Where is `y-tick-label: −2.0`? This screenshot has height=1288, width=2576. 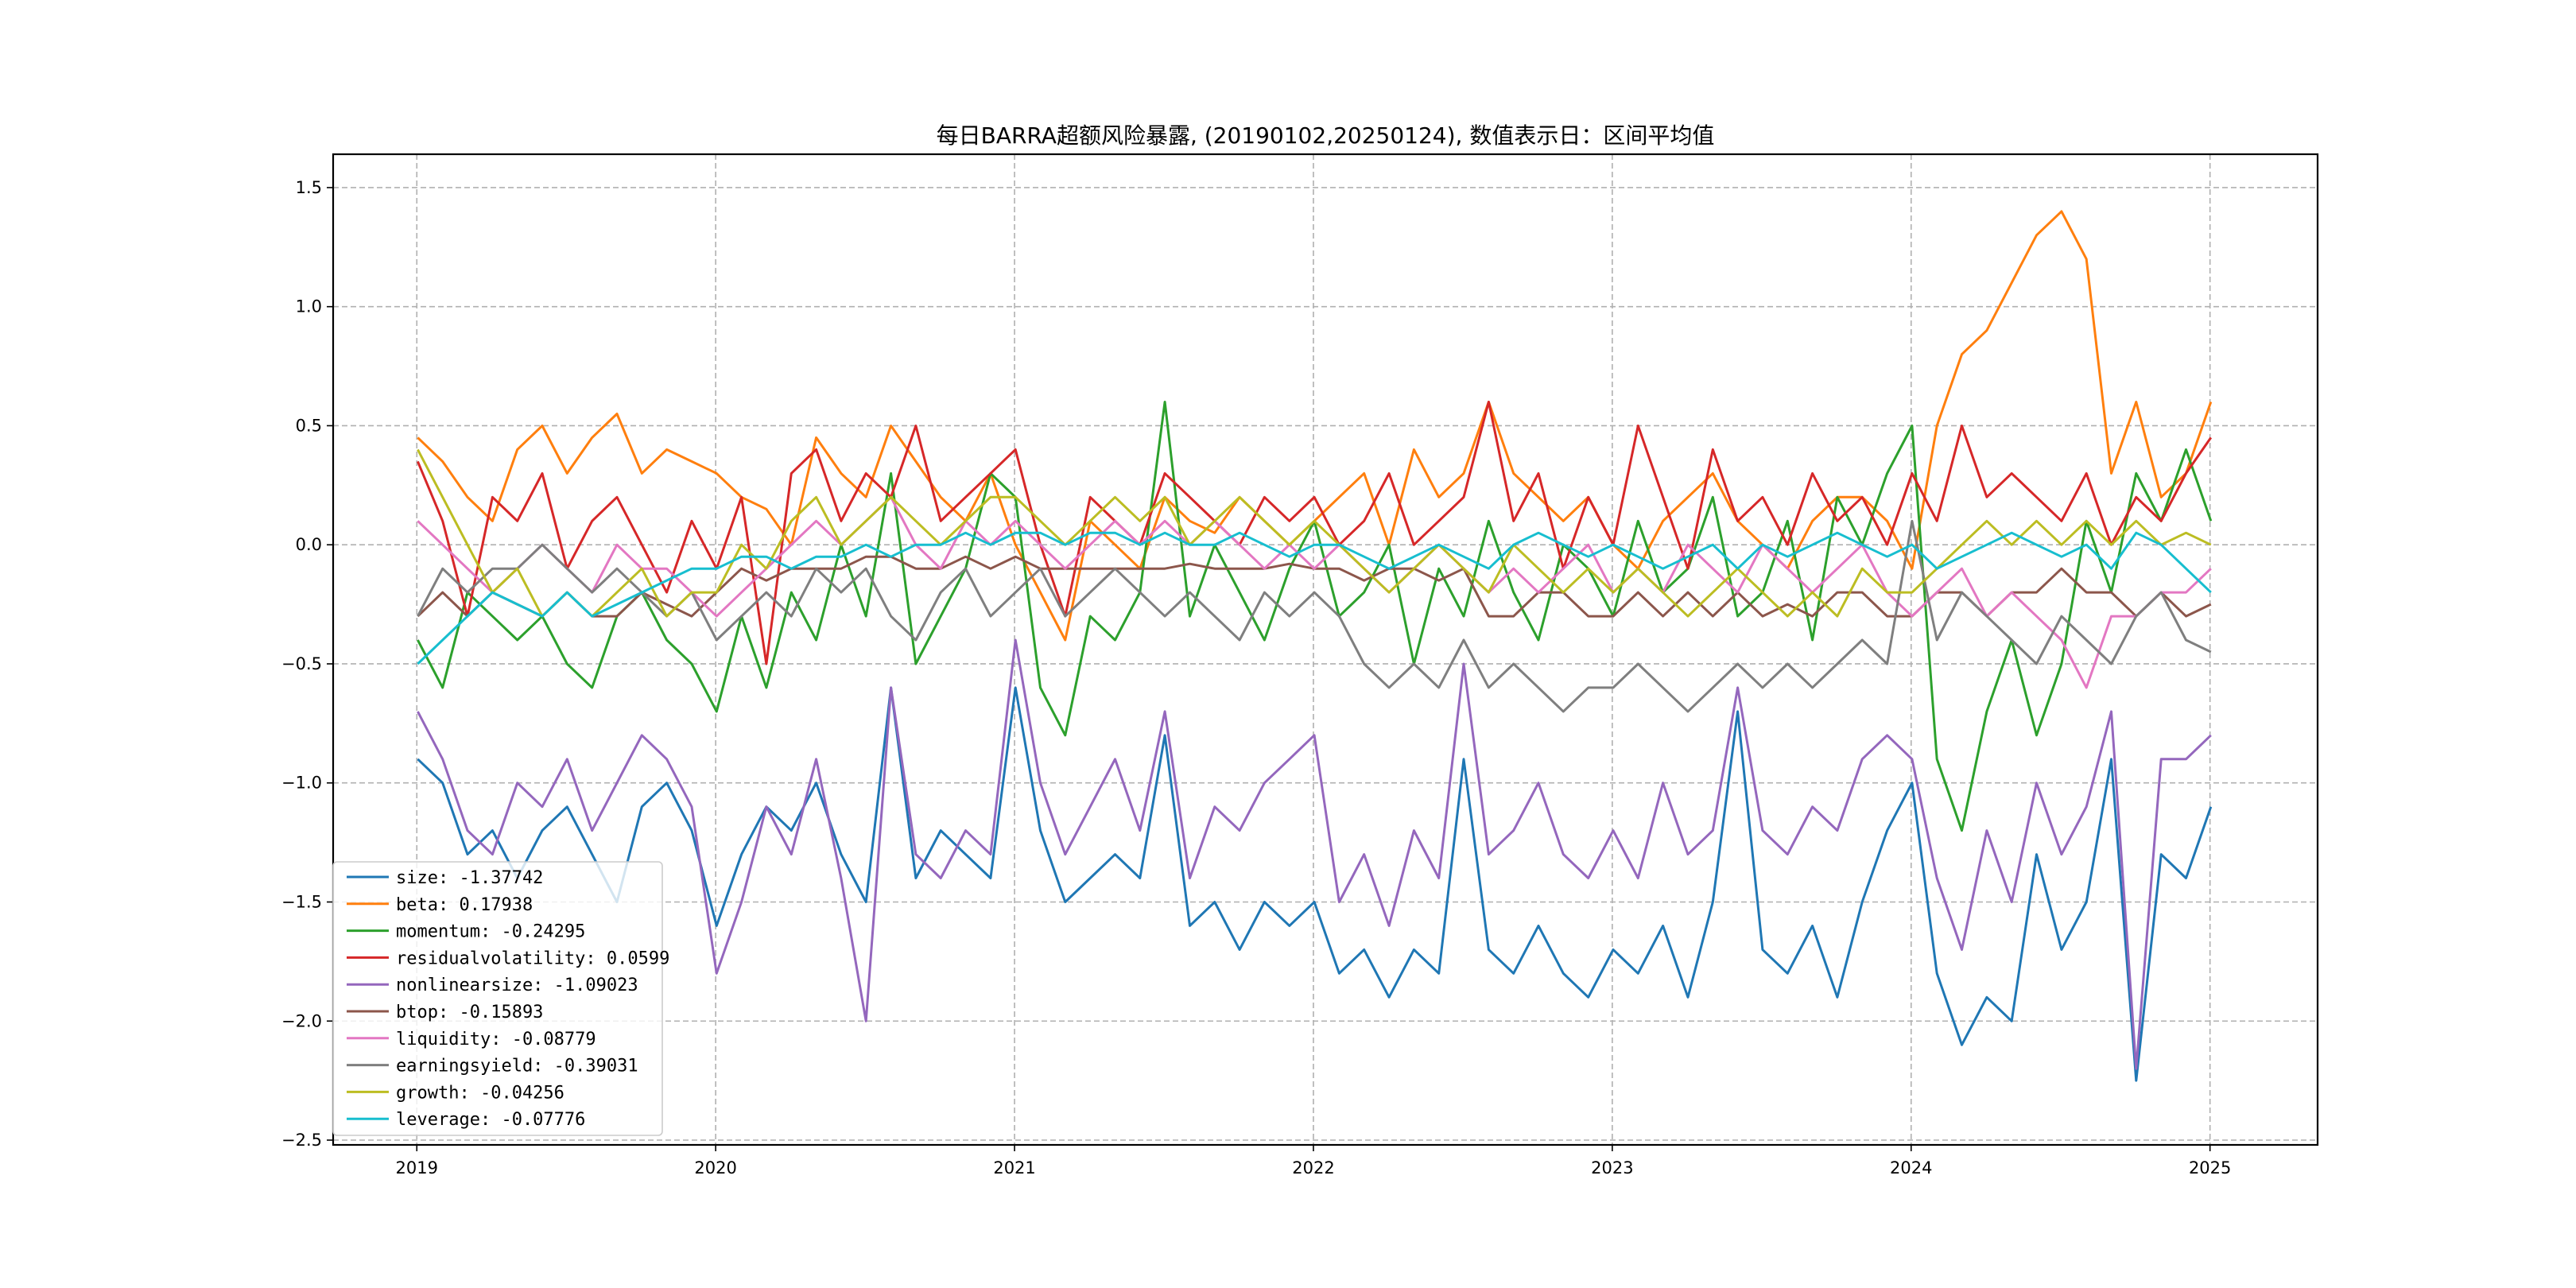 y-tick-label: −2.0 is located at coordinates (302, 1021).